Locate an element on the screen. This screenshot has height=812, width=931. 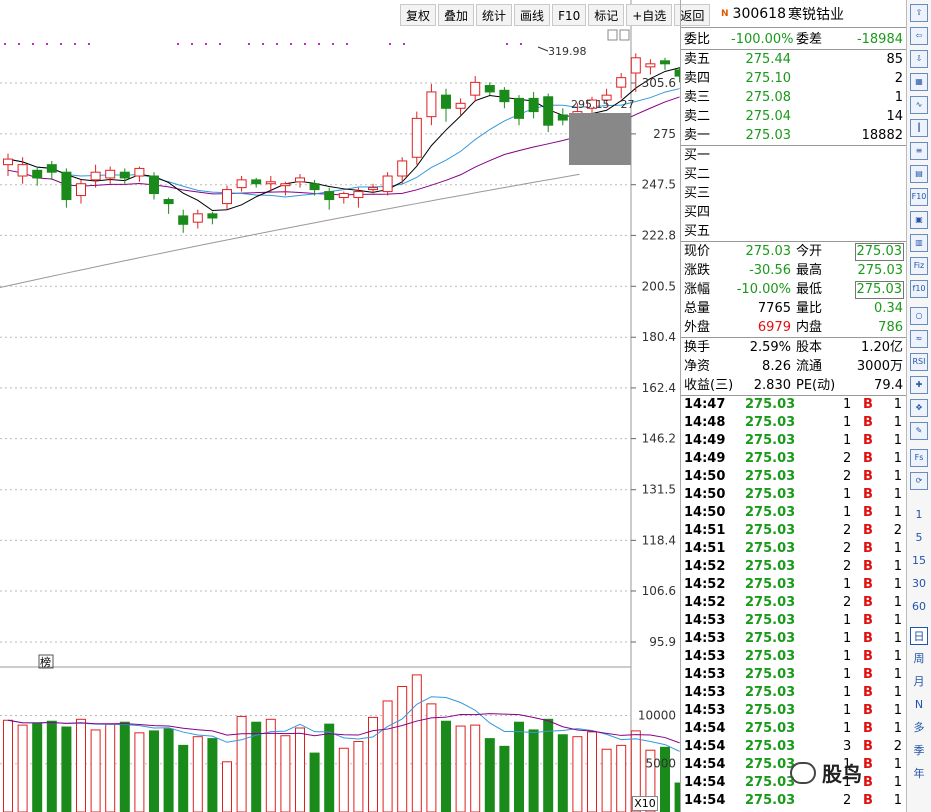
fs-icon: Fs is located at coordinates (919, 458).